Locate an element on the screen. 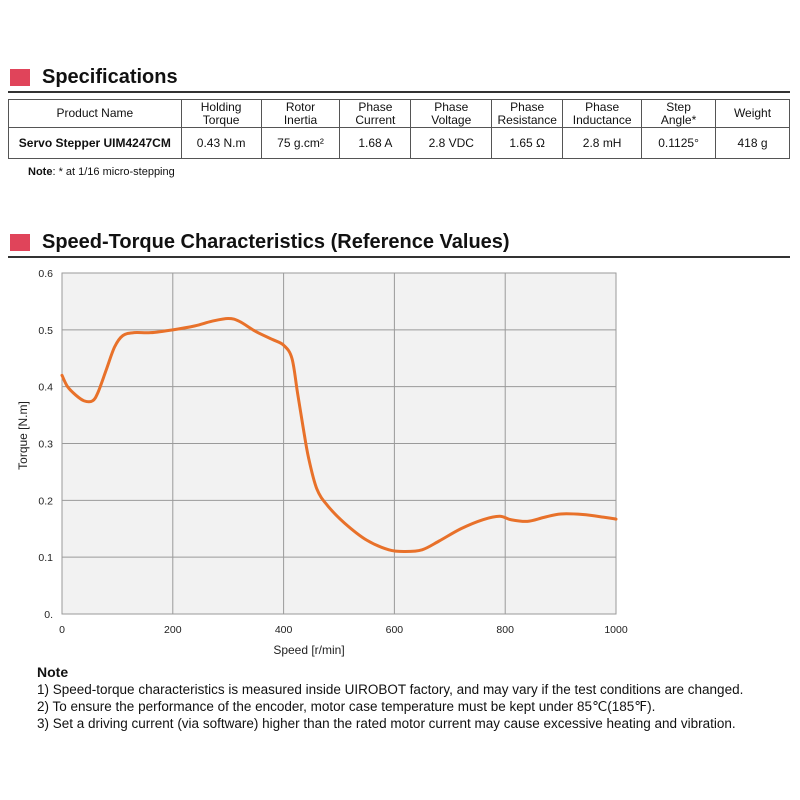  cell-phase-inductance: 2.8 mH is located at coordinates (602, 143).